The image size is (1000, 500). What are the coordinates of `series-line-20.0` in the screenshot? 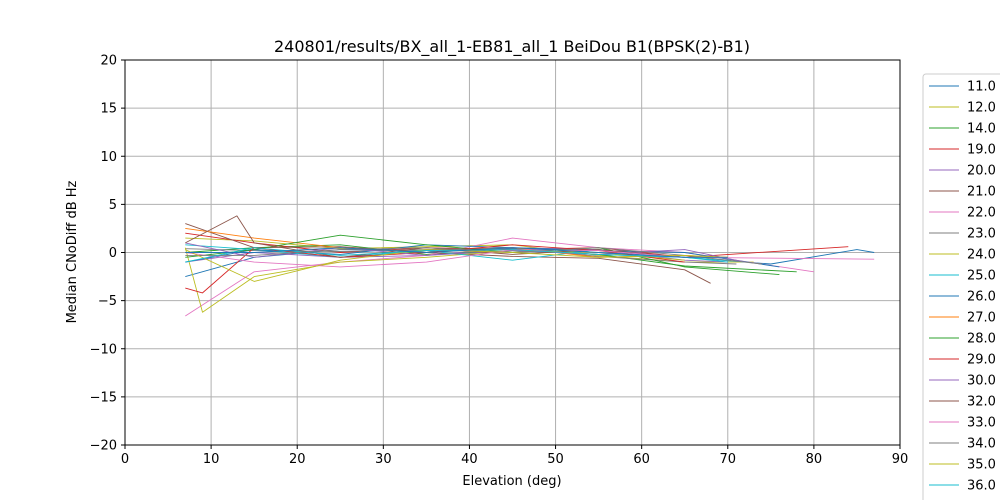 It's located at (456, 255).